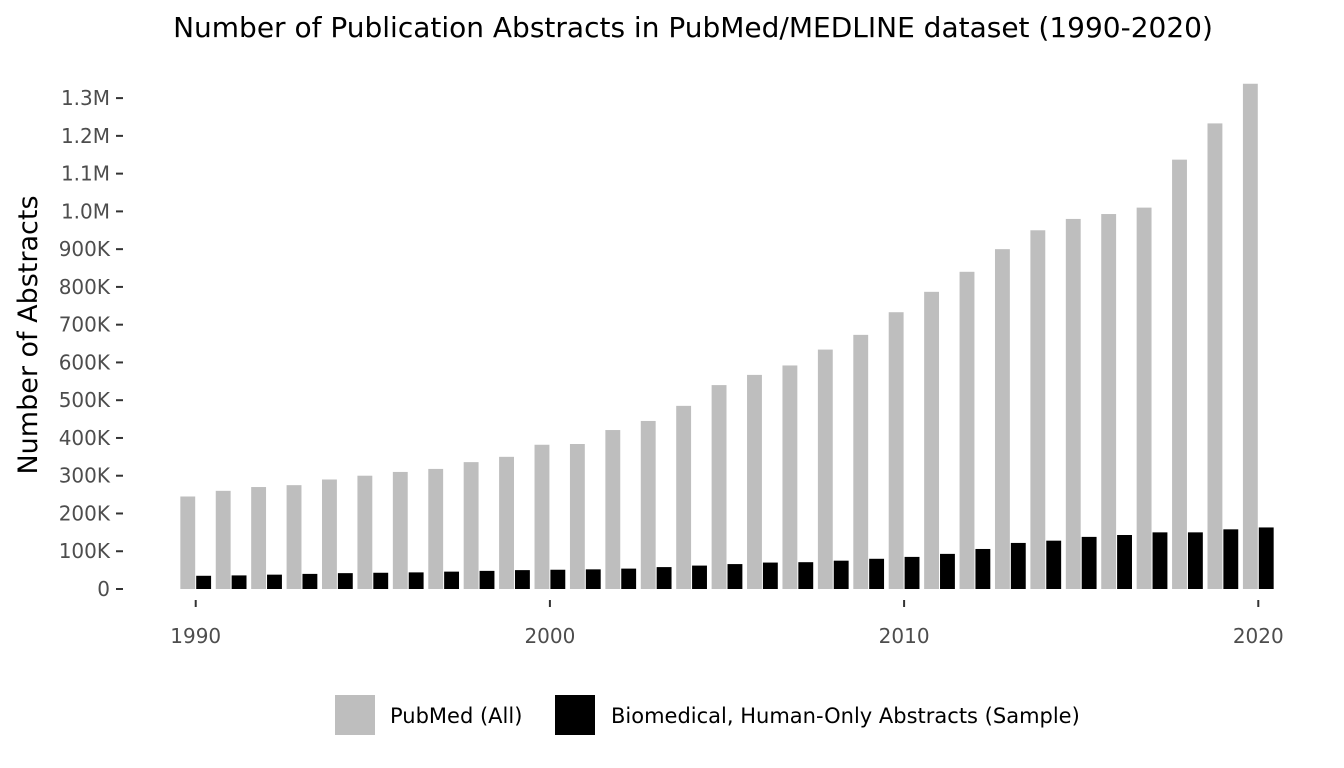 This screenshot has height=768, width=1344. Describe the element at coordinates (85, 287) in the screenshot. I see `y-tick-label: 800K` at that location.